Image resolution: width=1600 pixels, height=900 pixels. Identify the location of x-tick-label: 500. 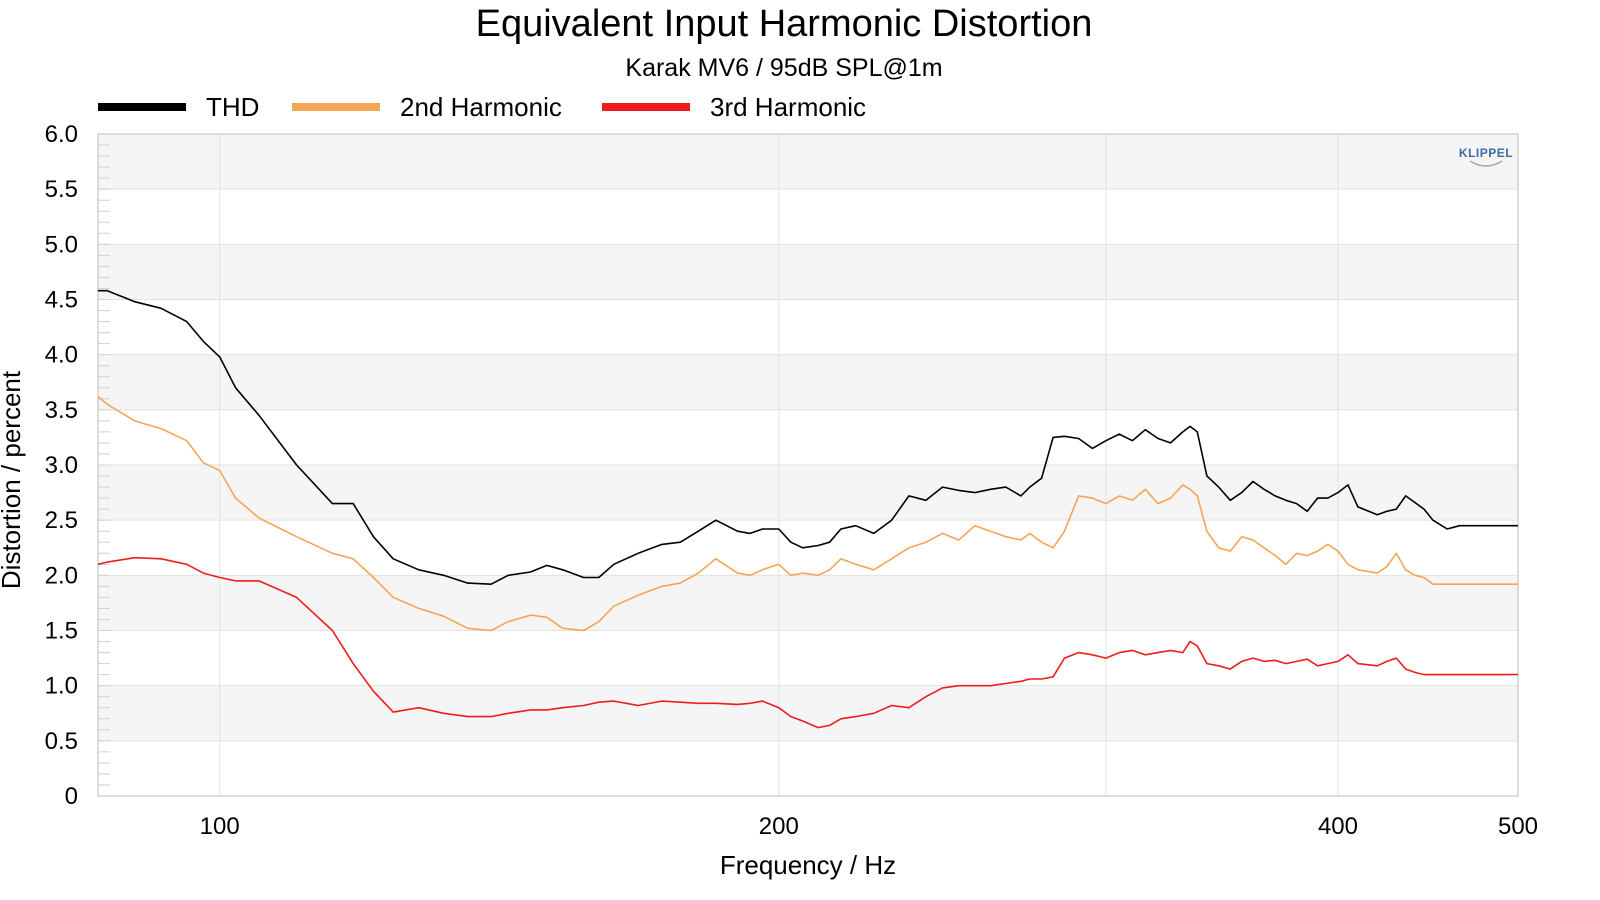
(1518, 826).